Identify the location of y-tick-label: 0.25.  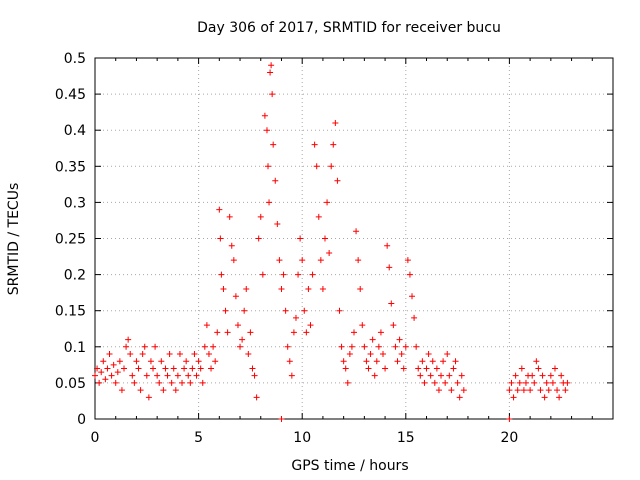
(70, 240).